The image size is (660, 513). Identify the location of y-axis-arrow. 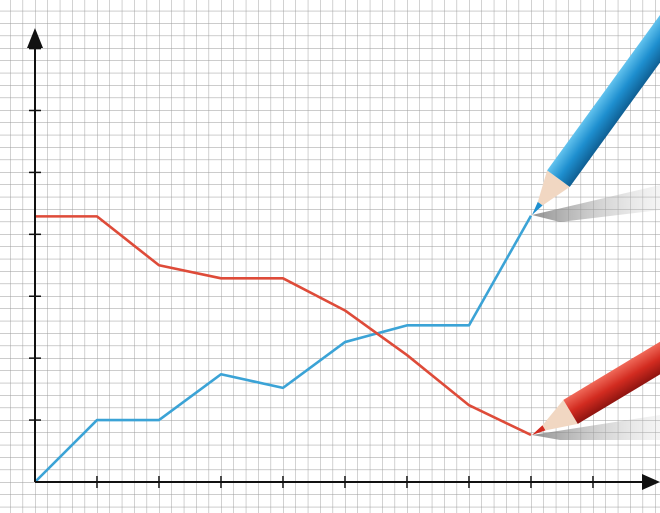
(35, 38).